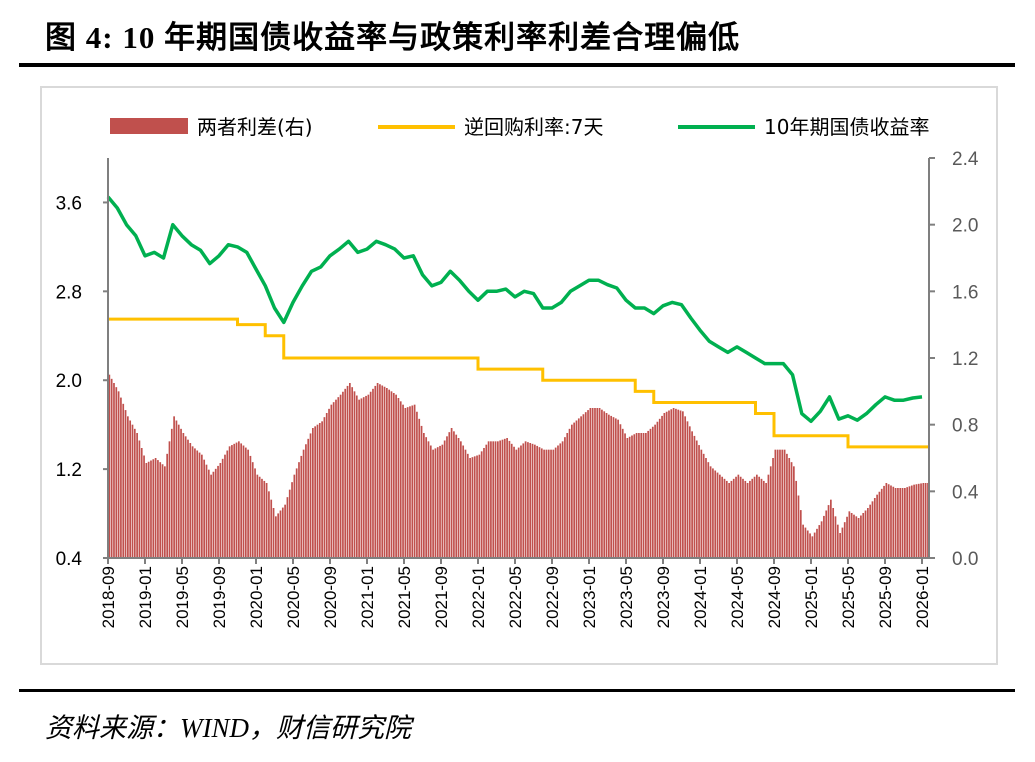 The image size is (1035, 762). I want to click on x-tick-label: 2021-09, so click(441, 597).